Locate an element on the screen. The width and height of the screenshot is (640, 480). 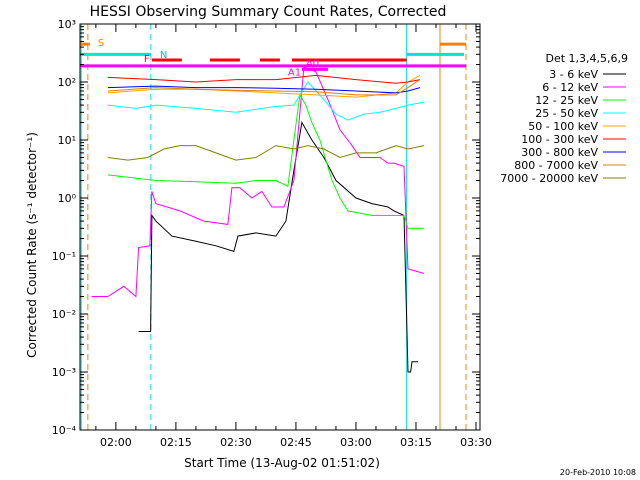
series-3-line is located at coordinates (265, 161).